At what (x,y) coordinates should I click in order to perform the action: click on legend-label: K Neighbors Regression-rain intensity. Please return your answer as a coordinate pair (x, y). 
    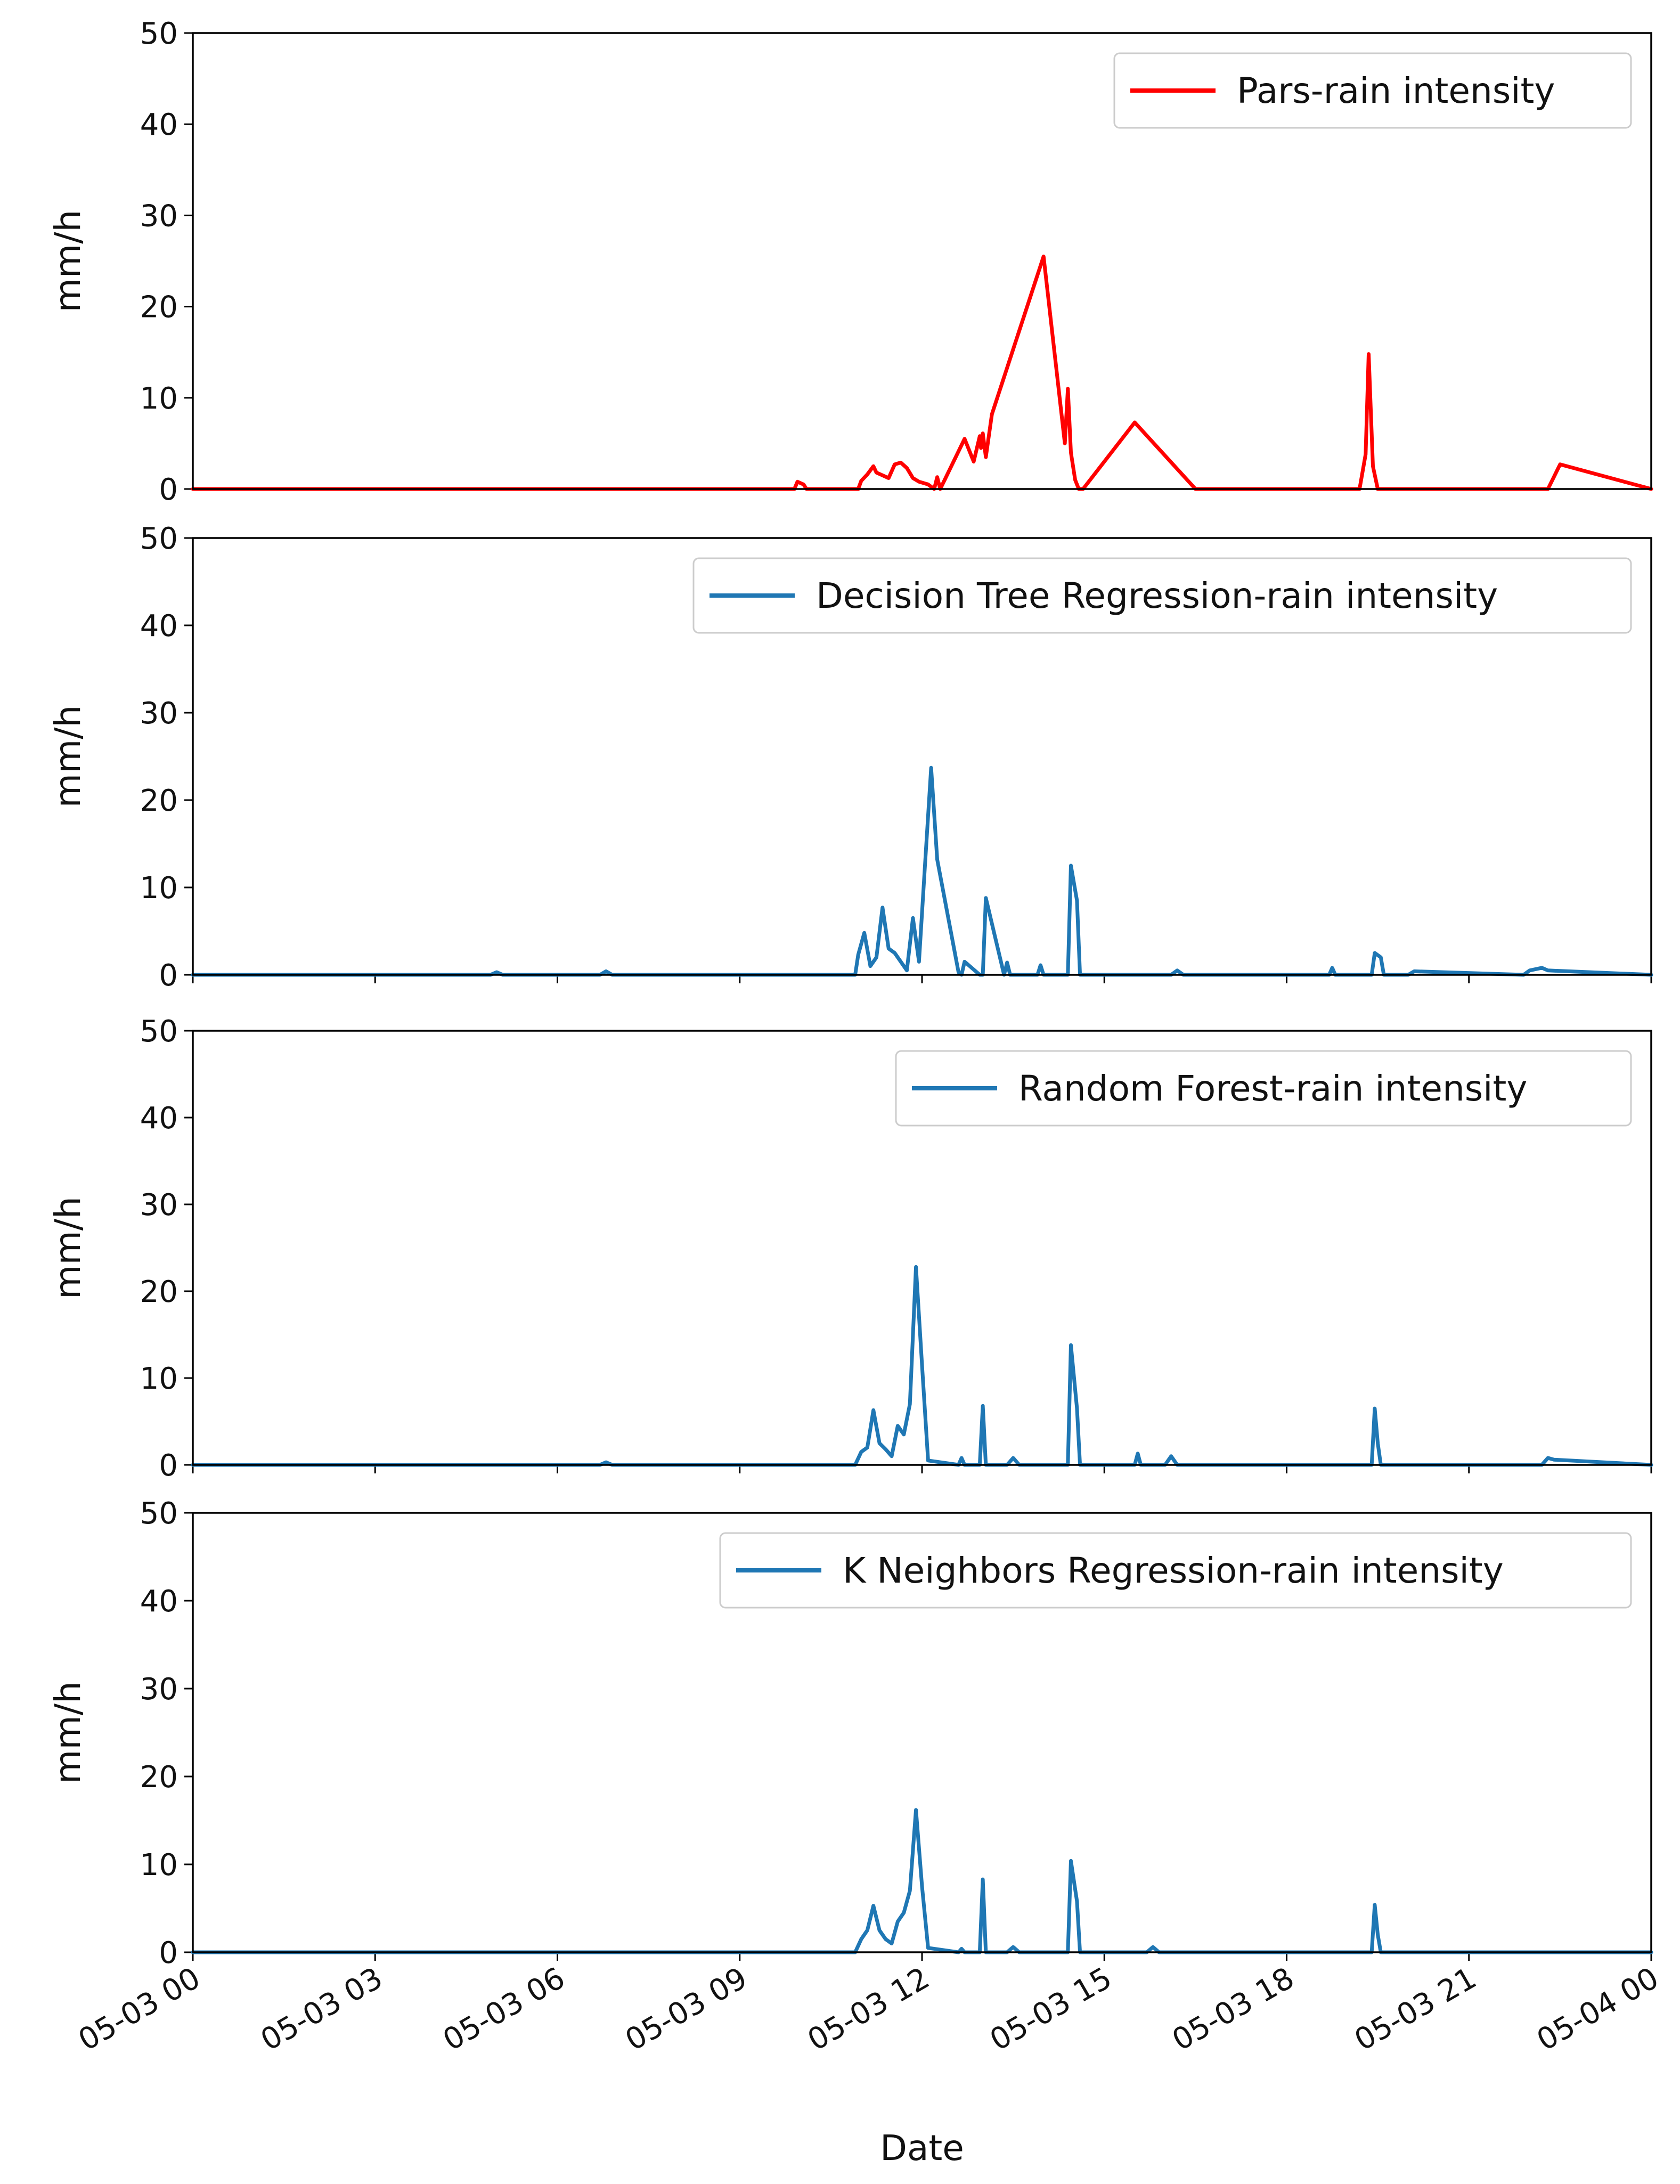
    Looking at the image, I should click on (1173, 1570).